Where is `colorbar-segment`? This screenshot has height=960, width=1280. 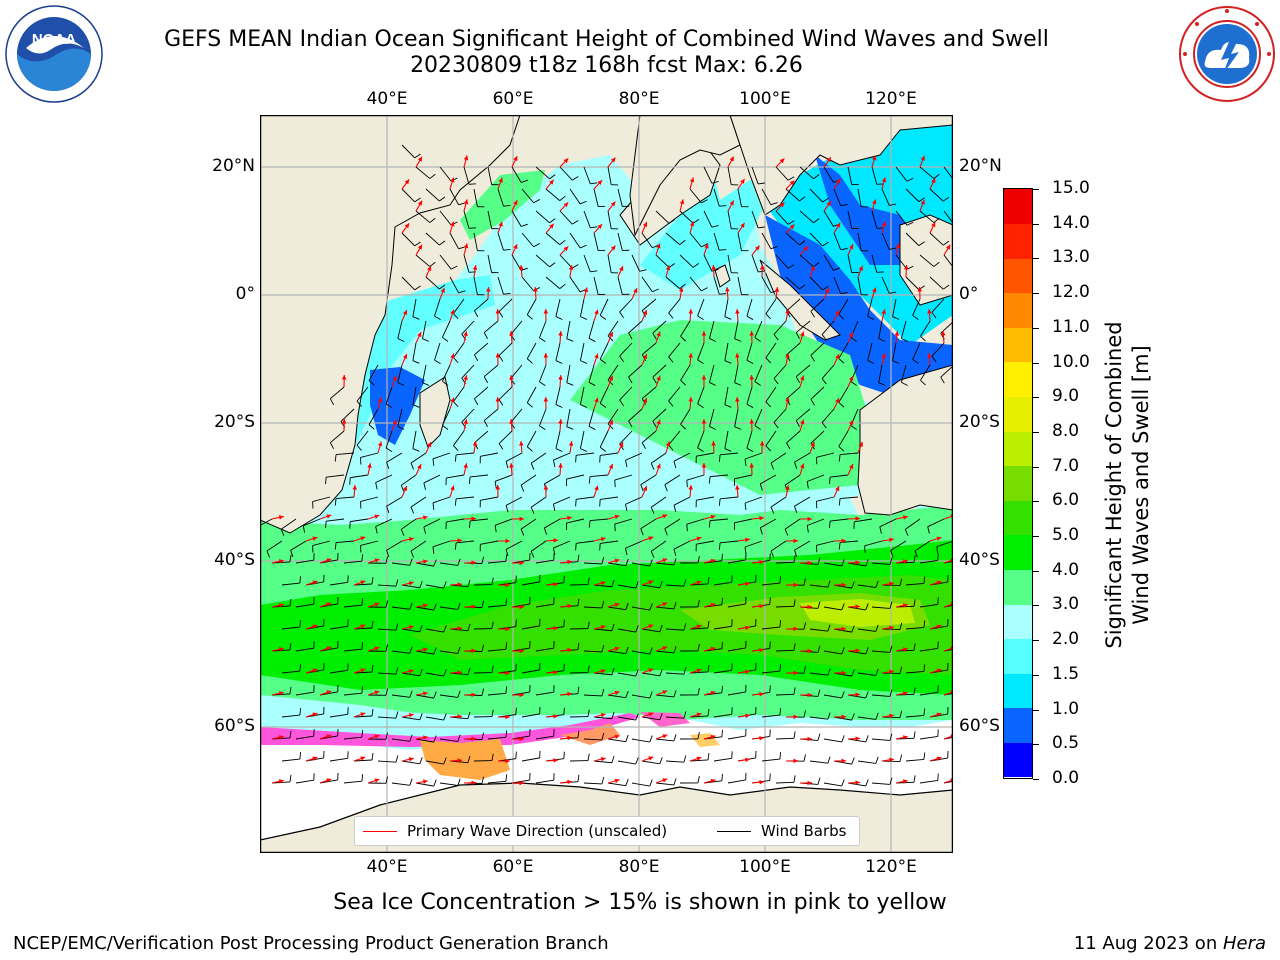 colorbar-segment is located at coordinates (1018, 587).